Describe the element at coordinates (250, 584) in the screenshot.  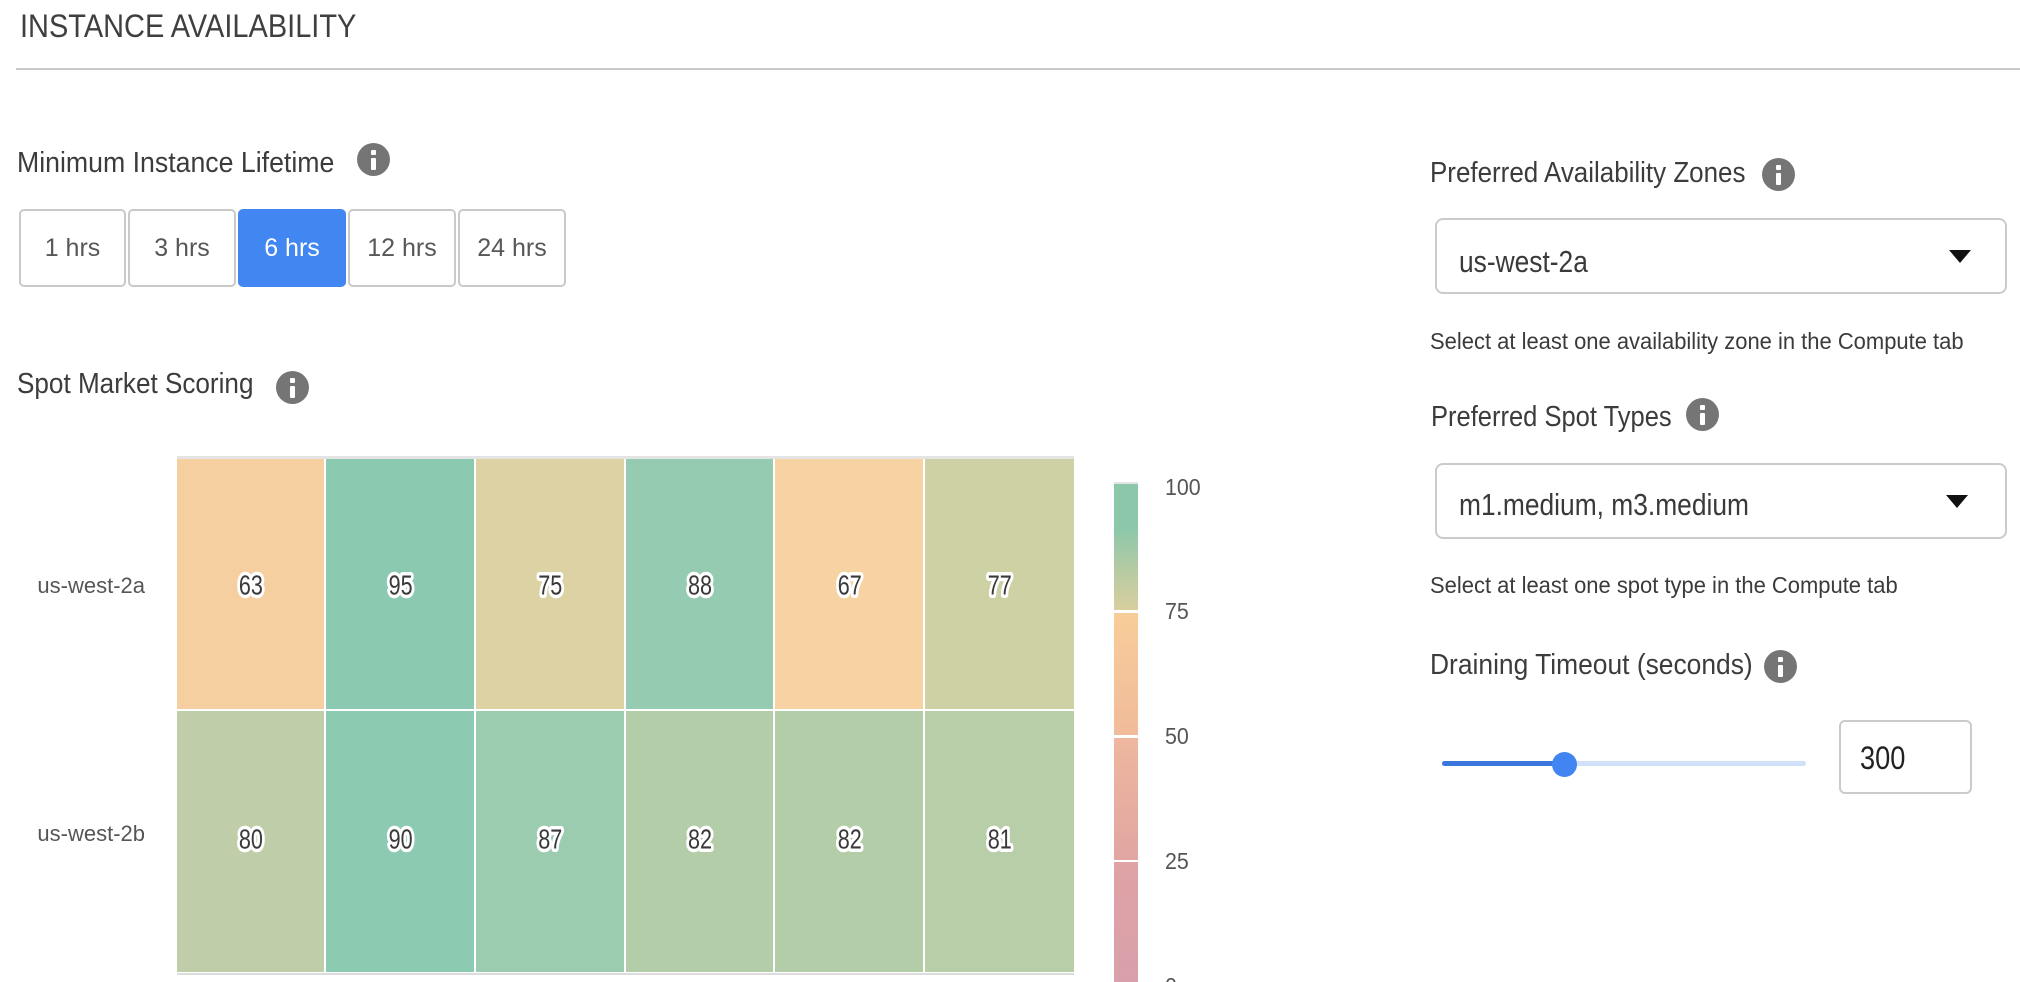
I see `svg-text: 63` at that location.